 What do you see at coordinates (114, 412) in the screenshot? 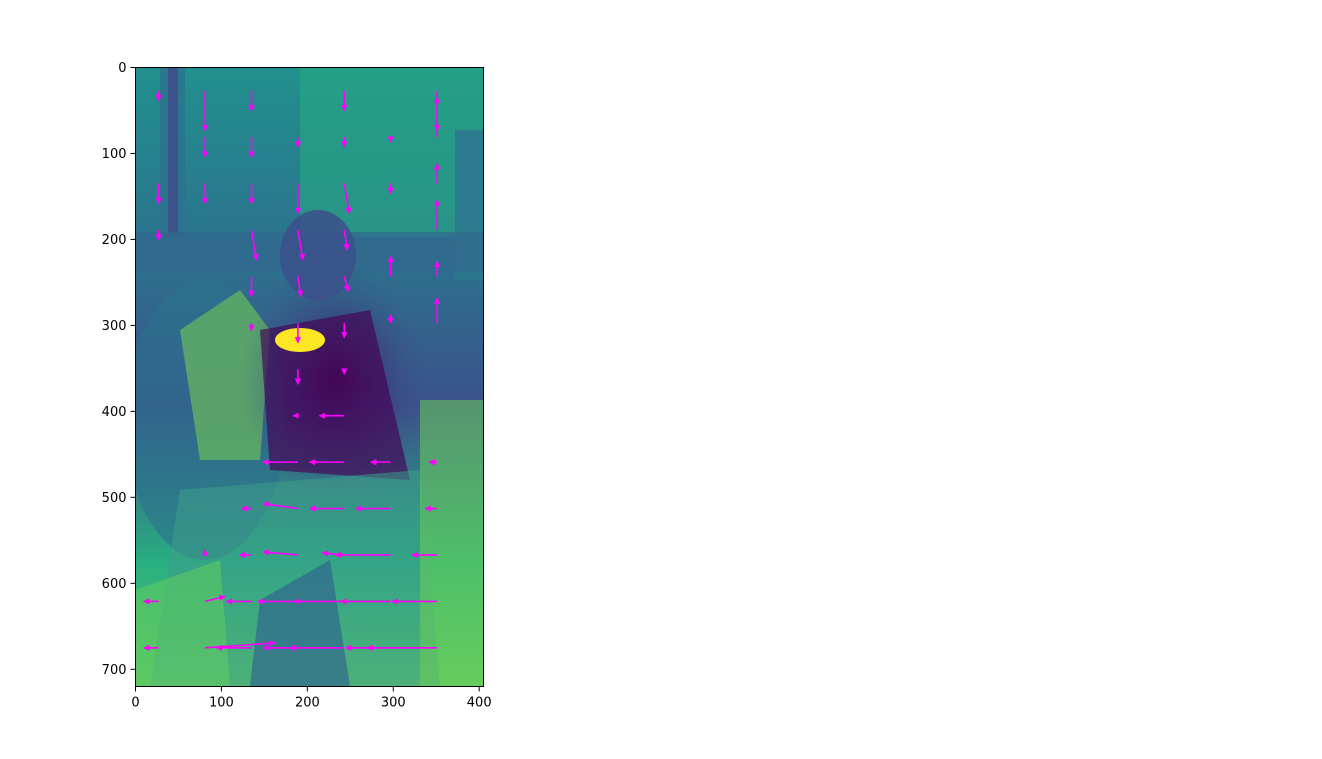
I see `y-tick-label: 400` at bounding box center [114, 412].